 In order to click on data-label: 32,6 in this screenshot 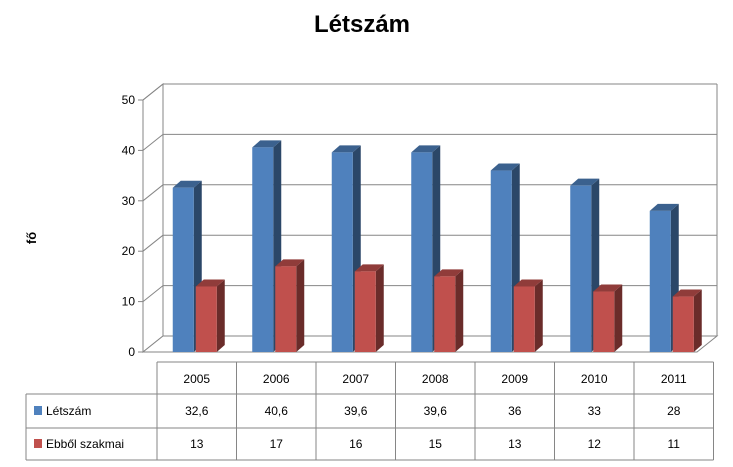, I will do `click(197, 411)`.